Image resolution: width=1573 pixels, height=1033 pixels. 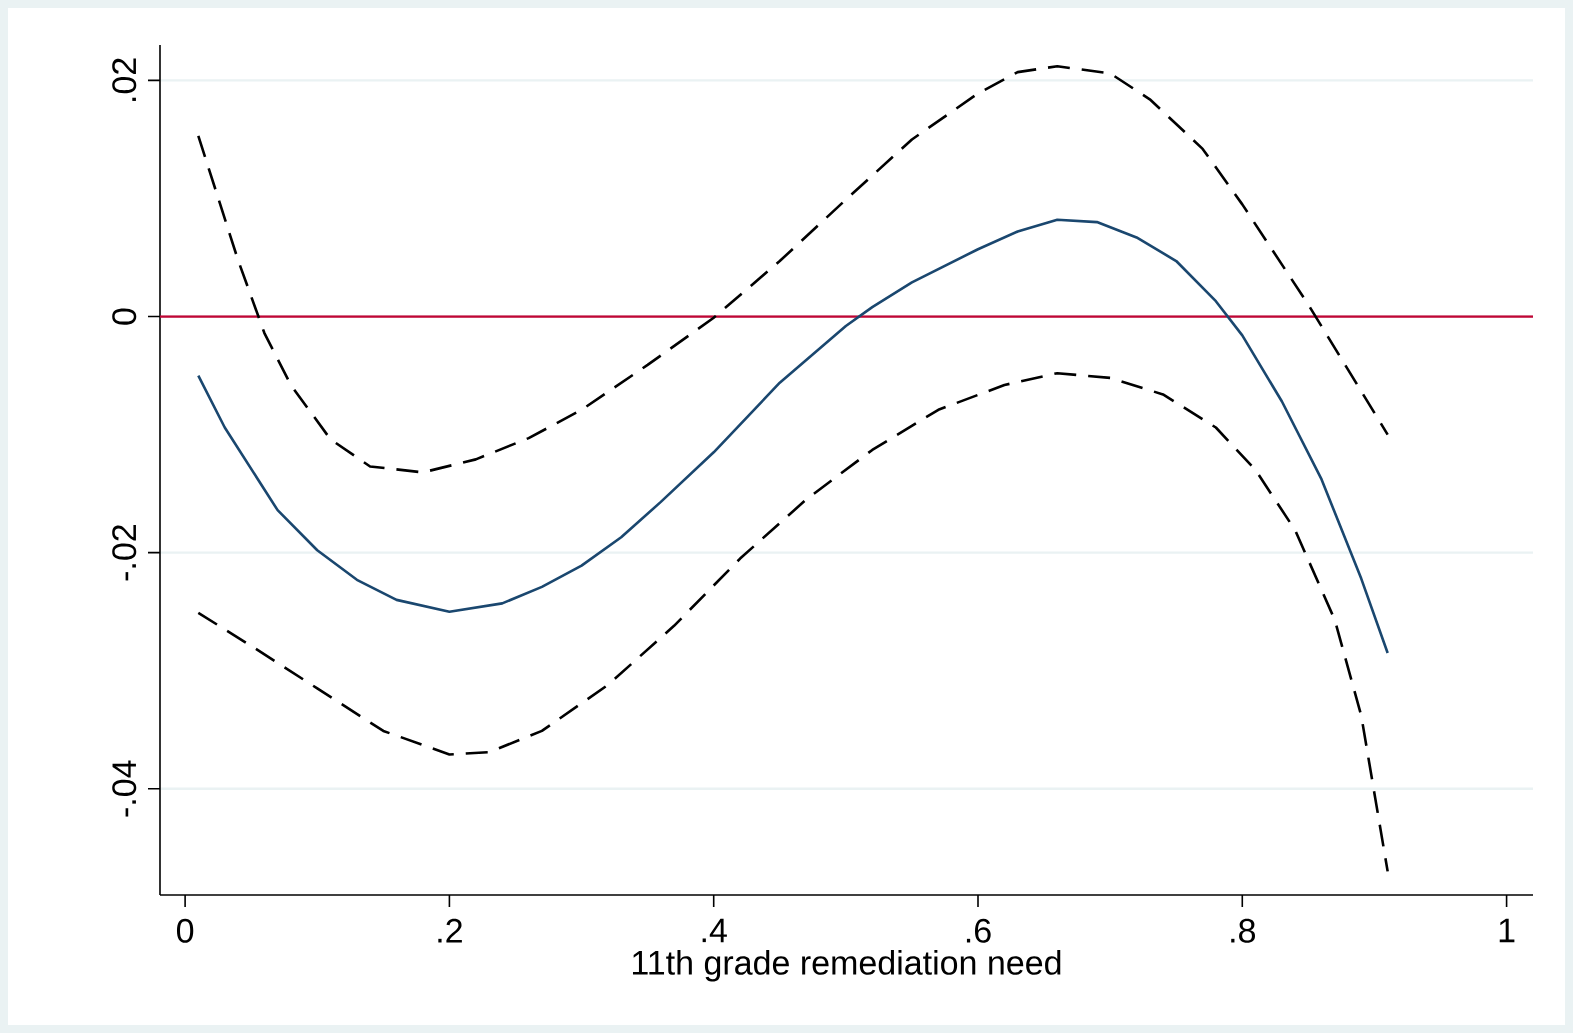 What do you see at coordinates (185, 930) in the screenshot?
I see `x-tick-label: 0` at bounding box center [185, 930].